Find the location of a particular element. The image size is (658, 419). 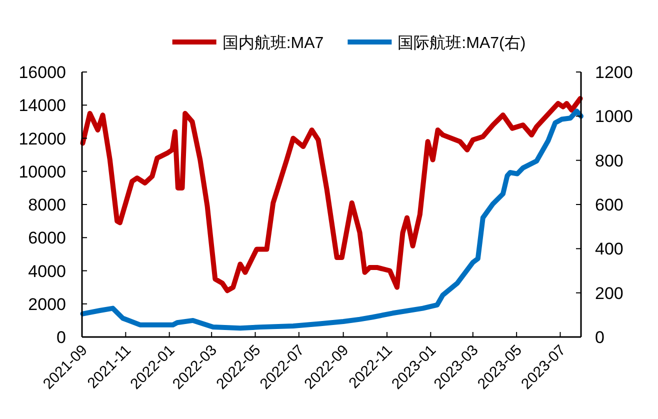

y2-tick-label: 1000 is located at coordinates (614, 116).